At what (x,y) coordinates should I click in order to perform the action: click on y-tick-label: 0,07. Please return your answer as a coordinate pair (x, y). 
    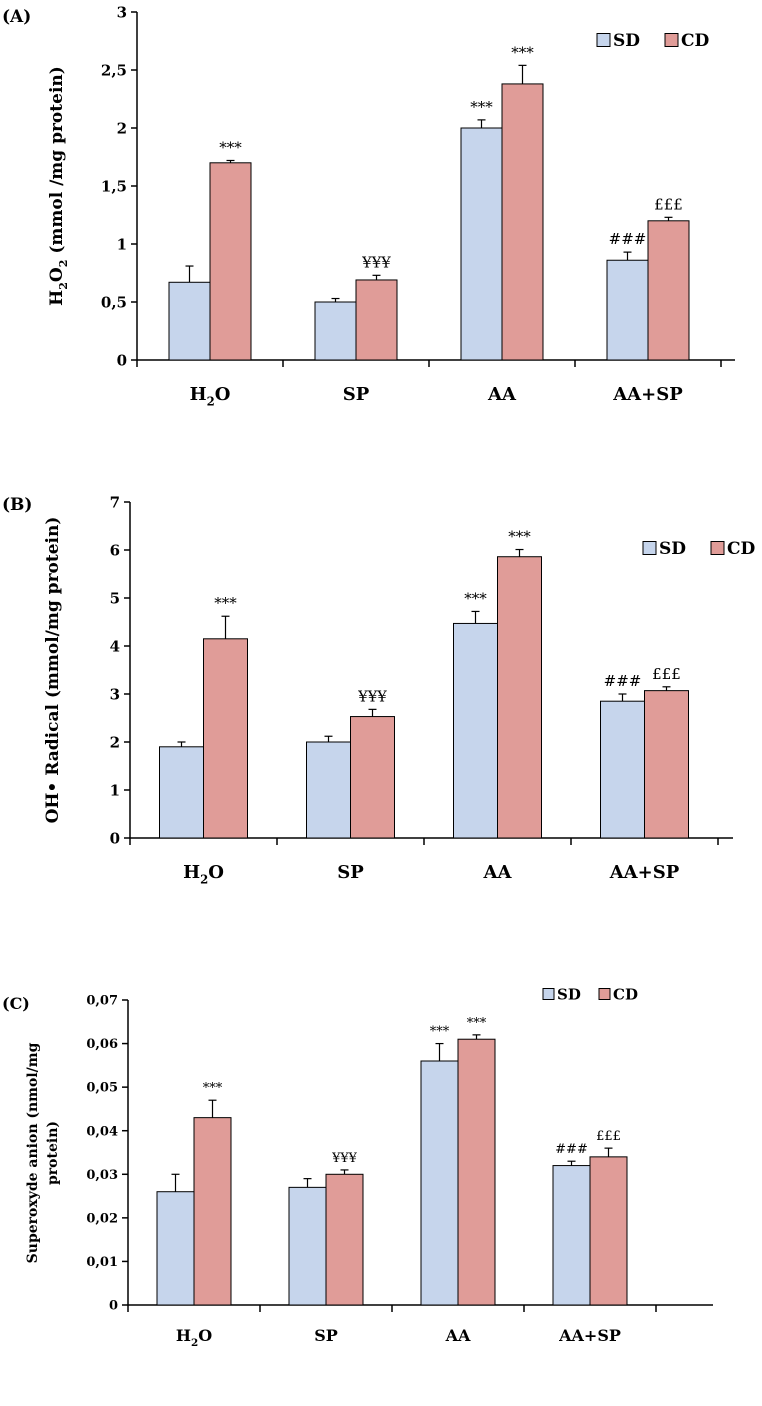
    Looking at the image, I should click on (102, 1001).